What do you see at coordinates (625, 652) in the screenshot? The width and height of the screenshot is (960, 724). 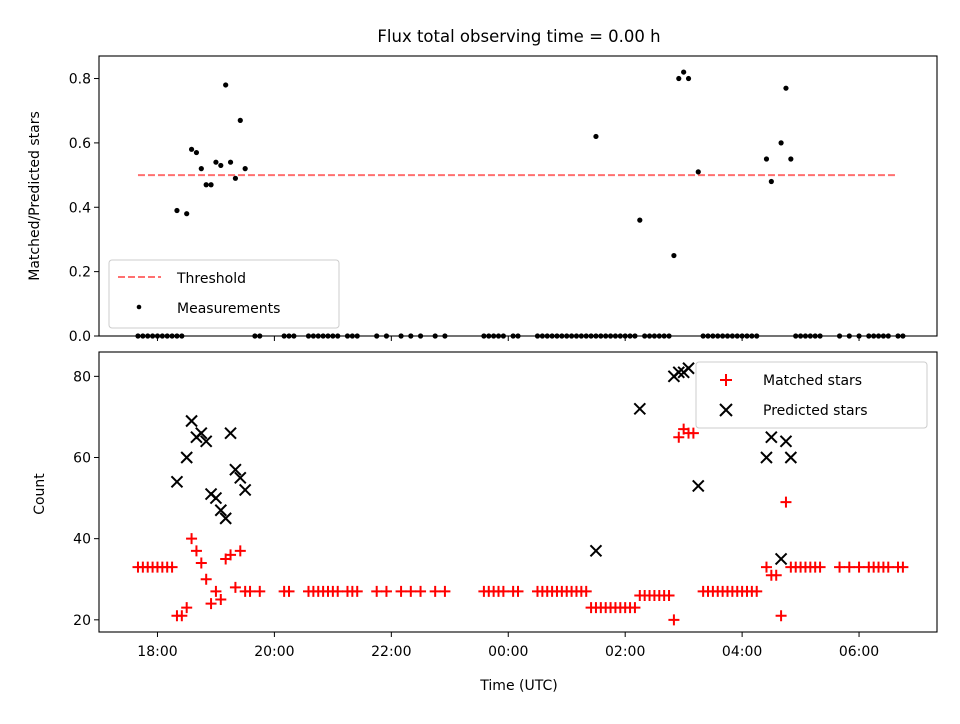 I see `bottom-x-tick-label: 02:00` at bounding box center [625, 652].